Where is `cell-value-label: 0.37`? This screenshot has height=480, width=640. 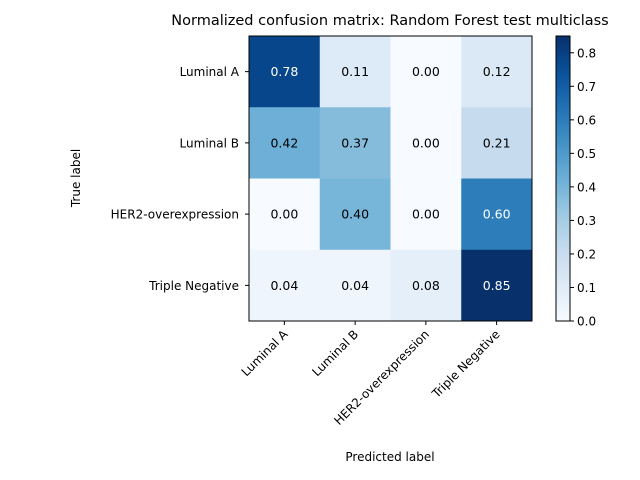 cell-value-label: 0.37 is located at coordinates (355, 142).